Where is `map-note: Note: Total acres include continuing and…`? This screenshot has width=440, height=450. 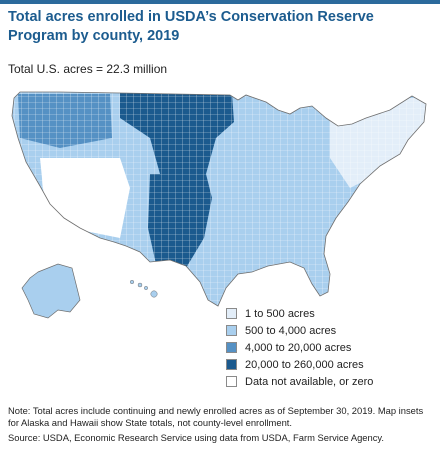
map-note: Note: Total acres include continuing and… is located at coordinates (216, 416).